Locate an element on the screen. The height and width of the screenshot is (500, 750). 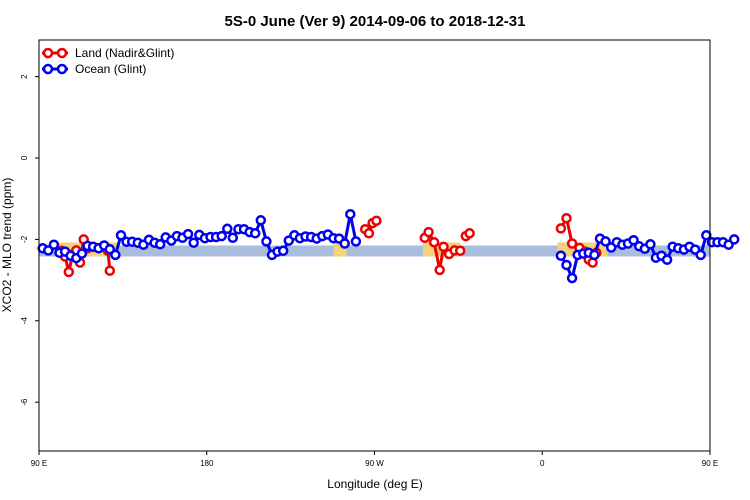
y-tick-label: 2 is located at coordinates (24, 76).